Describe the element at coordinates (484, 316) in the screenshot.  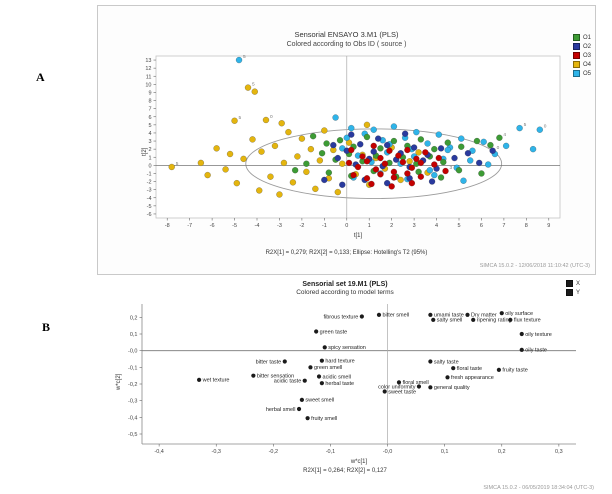
I see `loading-label: Dry matter` at that location.